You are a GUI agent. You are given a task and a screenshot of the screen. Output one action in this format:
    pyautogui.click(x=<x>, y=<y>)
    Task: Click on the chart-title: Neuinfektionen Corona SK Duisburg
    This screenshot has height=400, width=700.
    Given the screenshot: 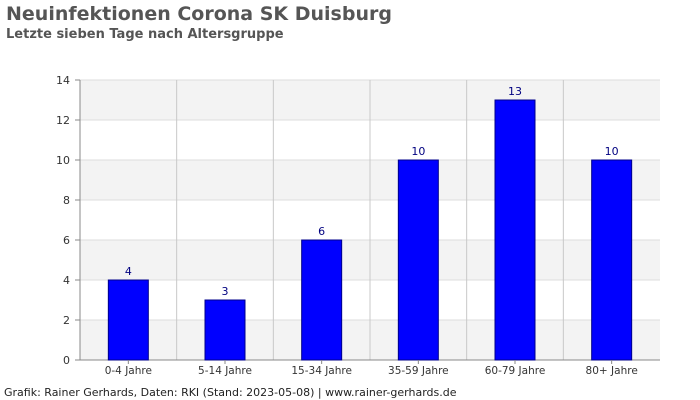 What is the action you would take?
    pyautogui.click(x=199, y=14)
    